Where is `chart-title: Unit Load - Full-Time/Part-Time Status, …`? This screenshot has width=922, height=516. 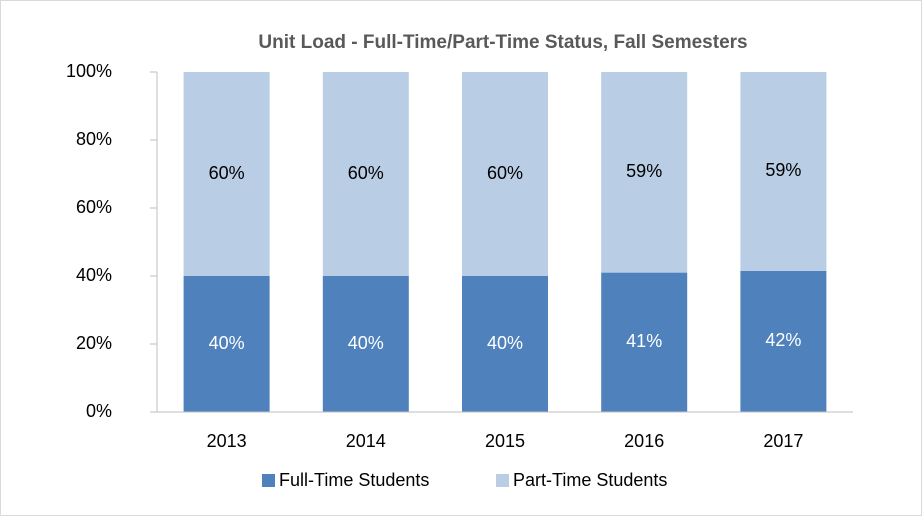 chart-title: Unit Load - Full-Time/Part-Time Status, … is located at coordinates (502, 42).